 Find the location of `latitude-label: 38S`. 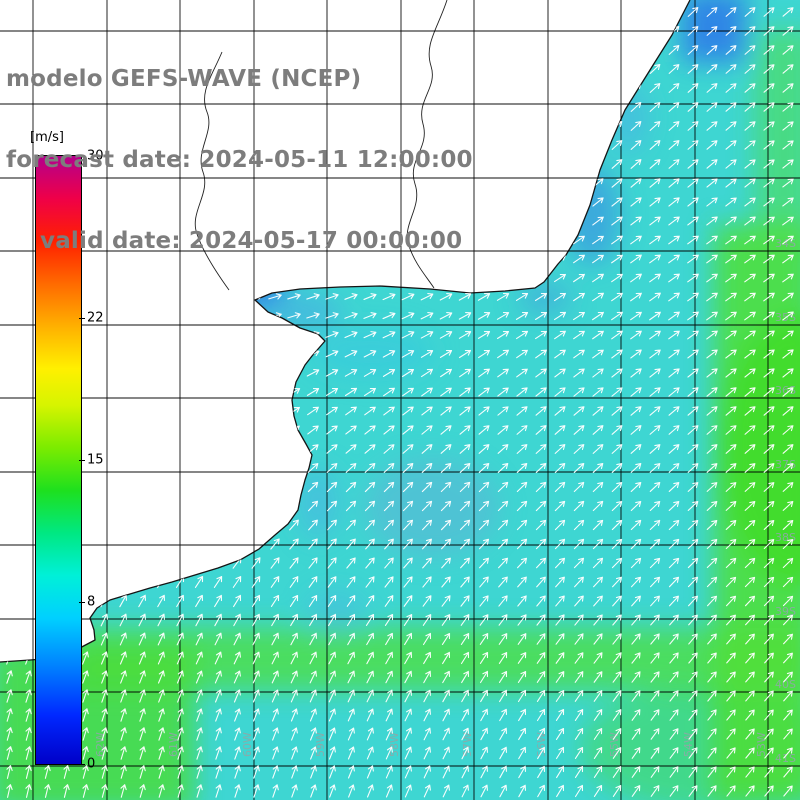

latitude-label: 38S is located at coordinates (785, 537).